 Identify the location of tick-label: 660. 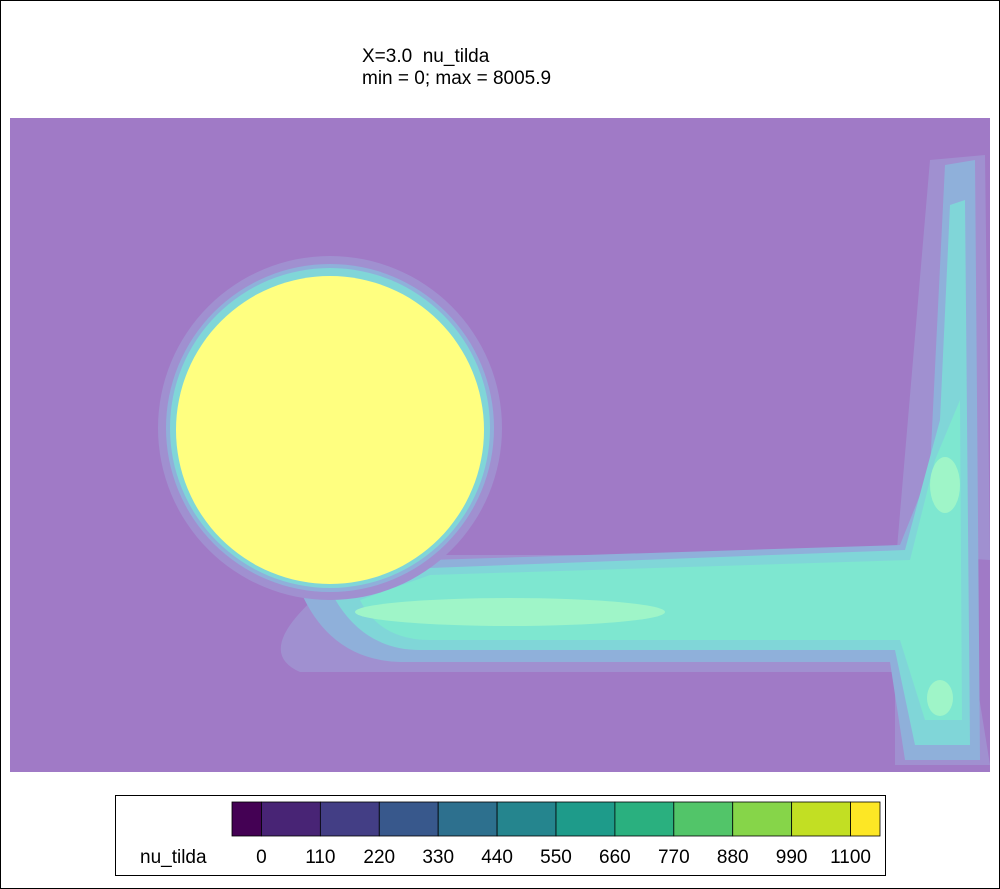
(615, 857).